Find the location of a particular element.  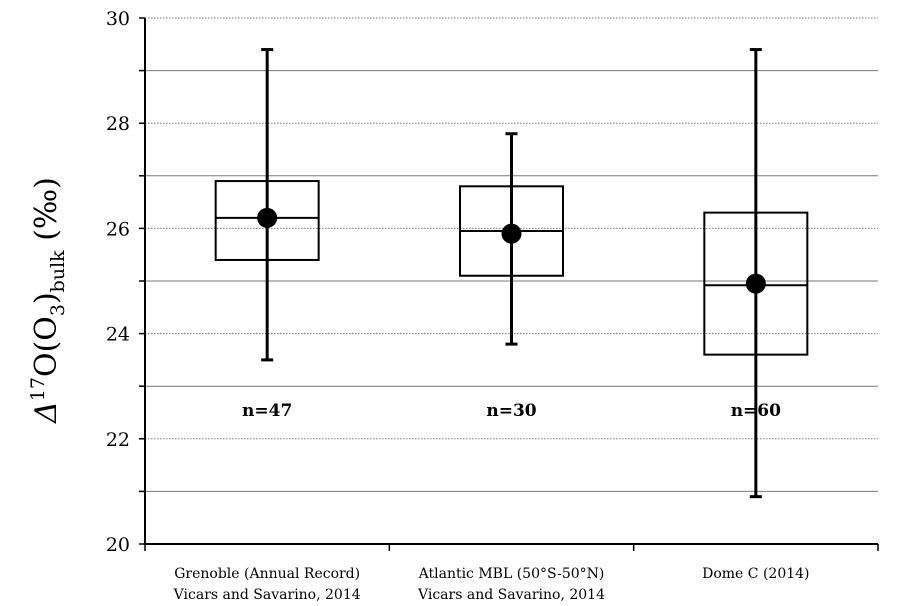

n-label: n=47 is located at coordinates (267, 411).